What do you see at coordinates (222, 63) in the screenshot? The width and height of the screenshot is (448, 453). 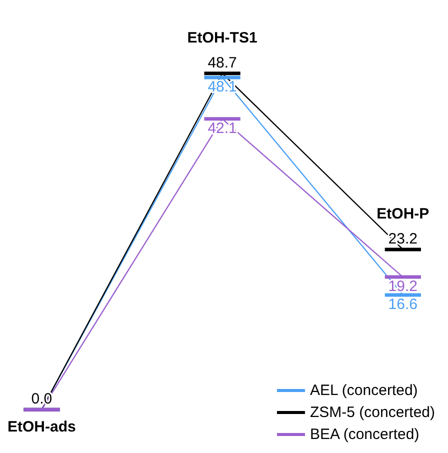 I see `data-label: 48.7` at bounding box center [222, 63].